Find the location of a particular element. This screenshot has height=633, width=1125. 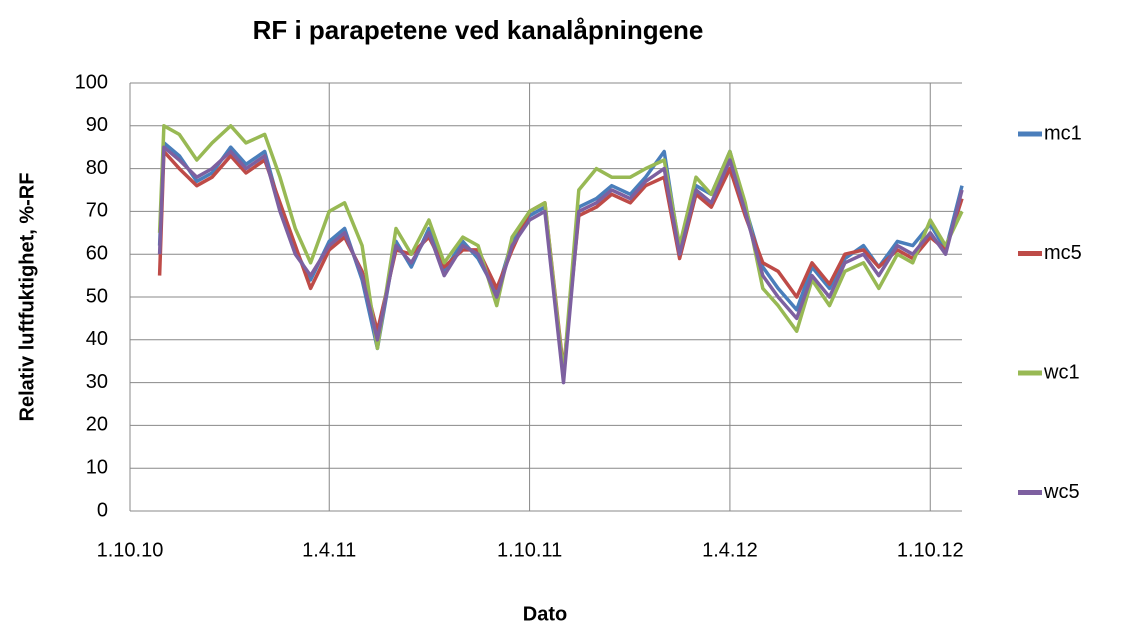

y-tick-label: 50 is located at coordinates (97, 296).